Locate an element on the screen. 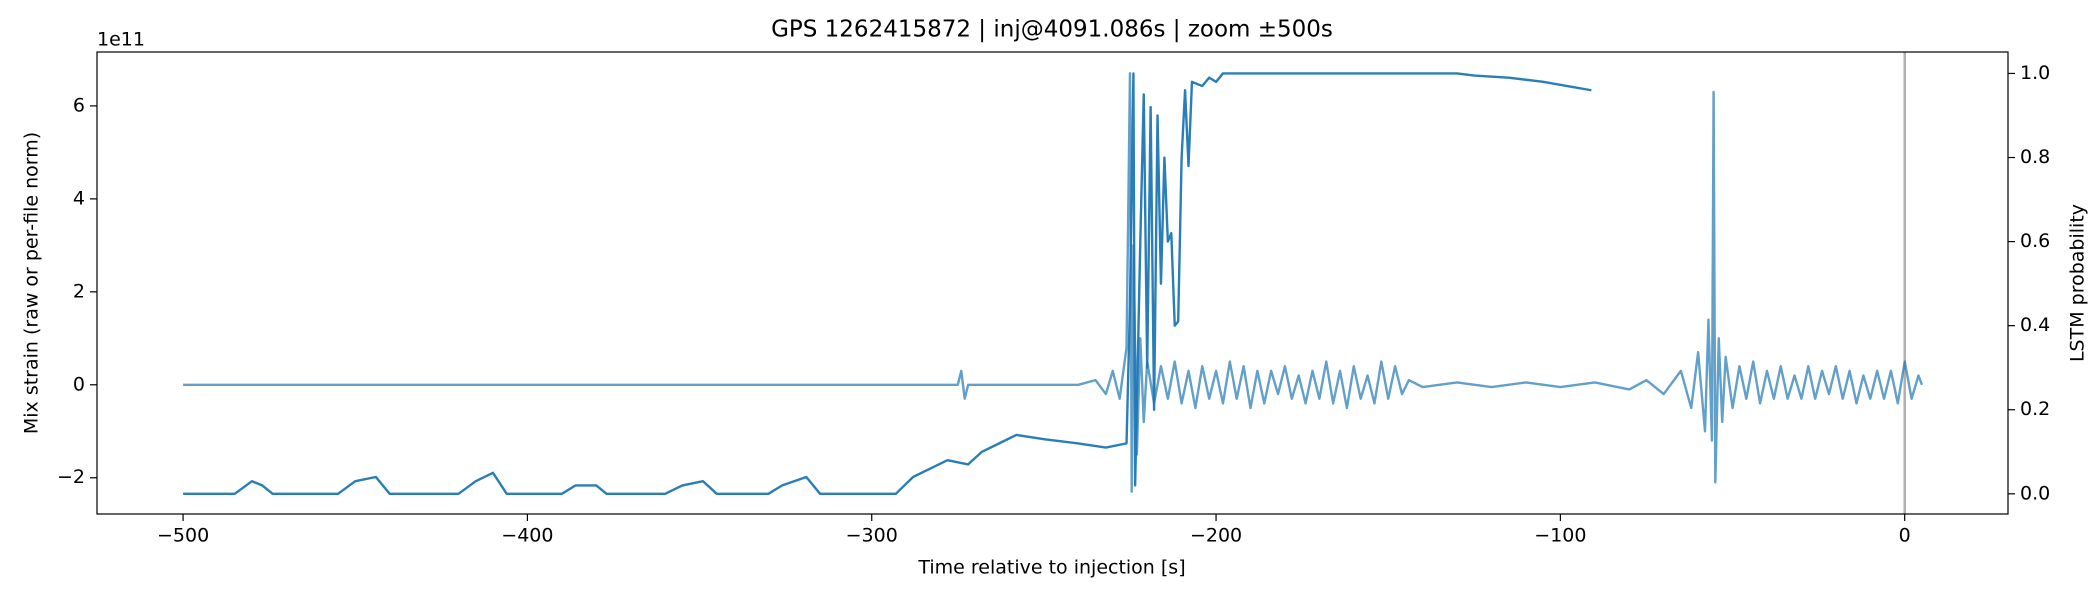 The width and height of the screenshot is (2100, 600). x-tick-label: −300 is located at coordinates (872, 536).